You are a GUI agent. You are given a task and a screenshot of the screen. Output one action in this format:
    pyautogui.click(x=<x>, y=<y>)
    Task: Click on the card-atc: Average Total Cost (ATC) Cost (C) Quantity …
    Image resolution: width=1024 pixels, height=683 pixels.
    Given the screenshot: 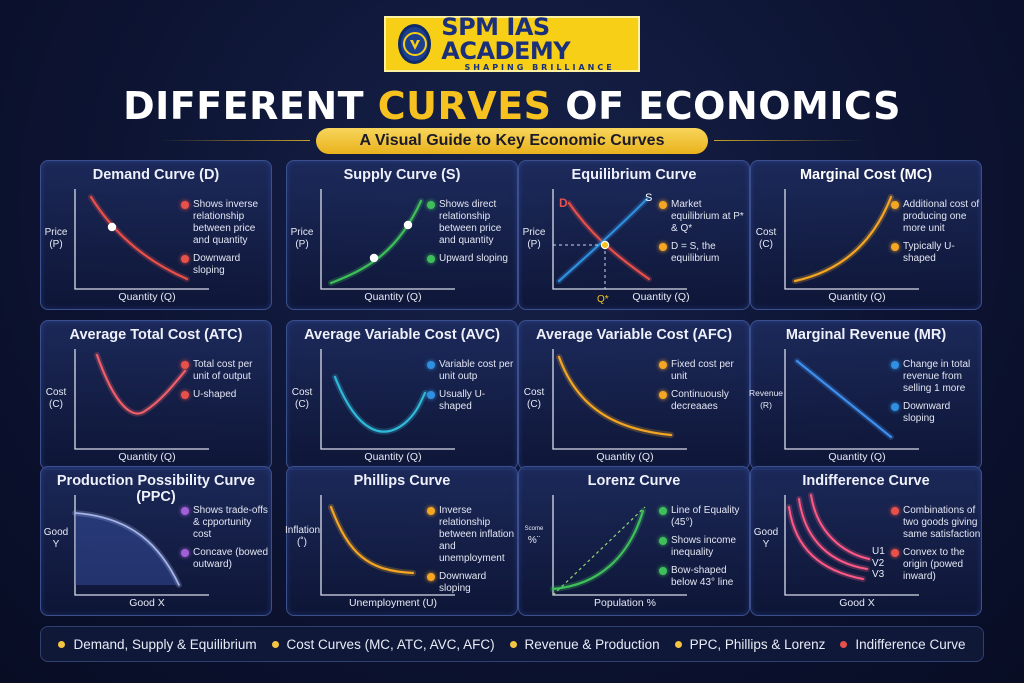 What is the action you would take?
    pyautogui.click(x=156, y=395)
    